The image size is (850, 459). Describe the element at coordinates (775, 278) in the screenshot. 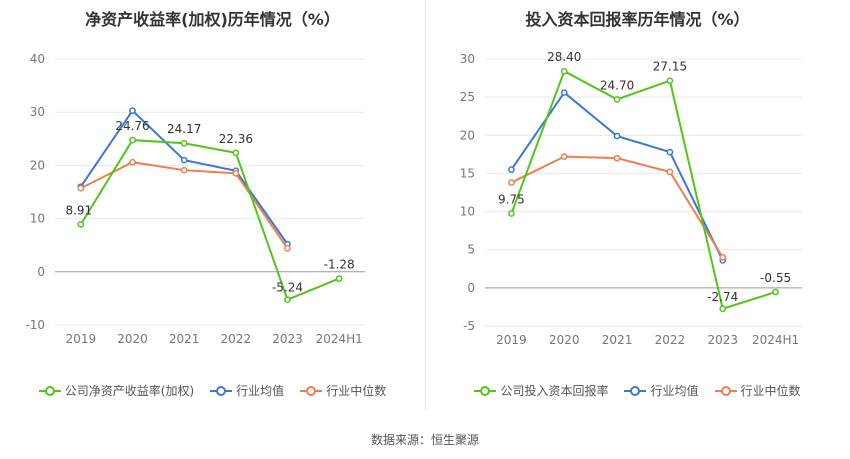

I see `data-label: -0.55` at that location.